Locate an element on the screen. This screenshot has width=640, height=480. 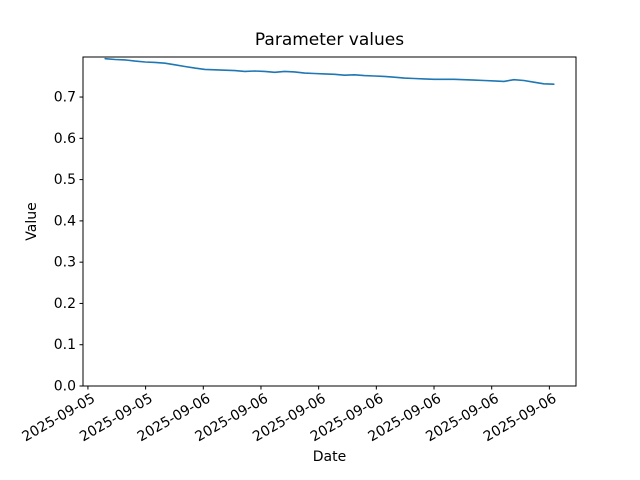
y-tick-label: 0.7 is located at coordinates (65, 98).